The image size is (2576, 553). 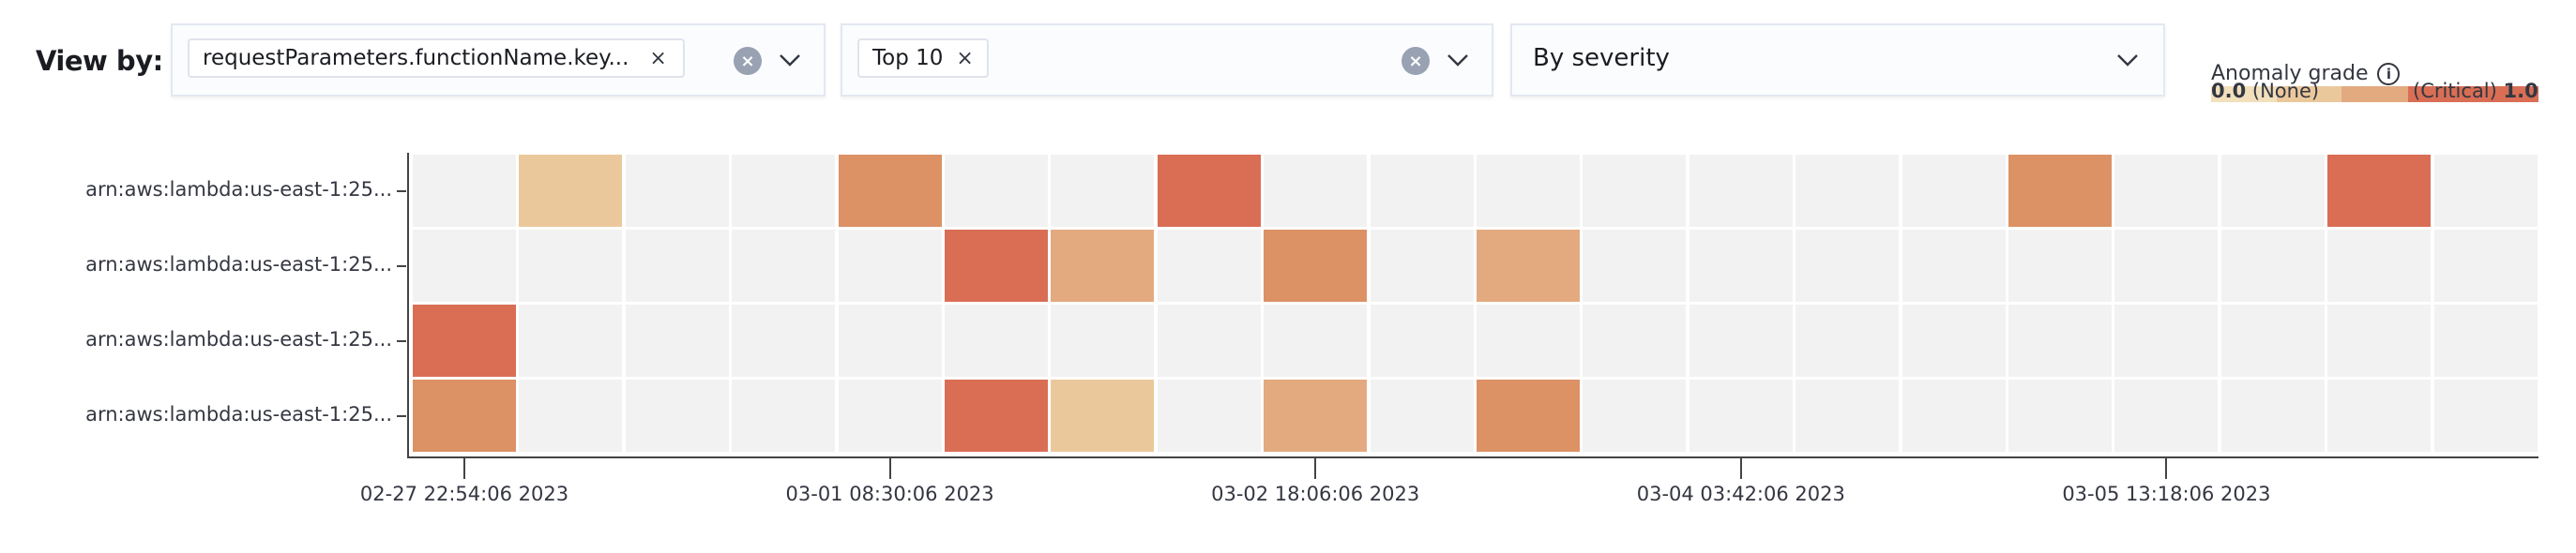 I want to click on legend-max: (Critical) 1.0, so click(x=2475, y=91).